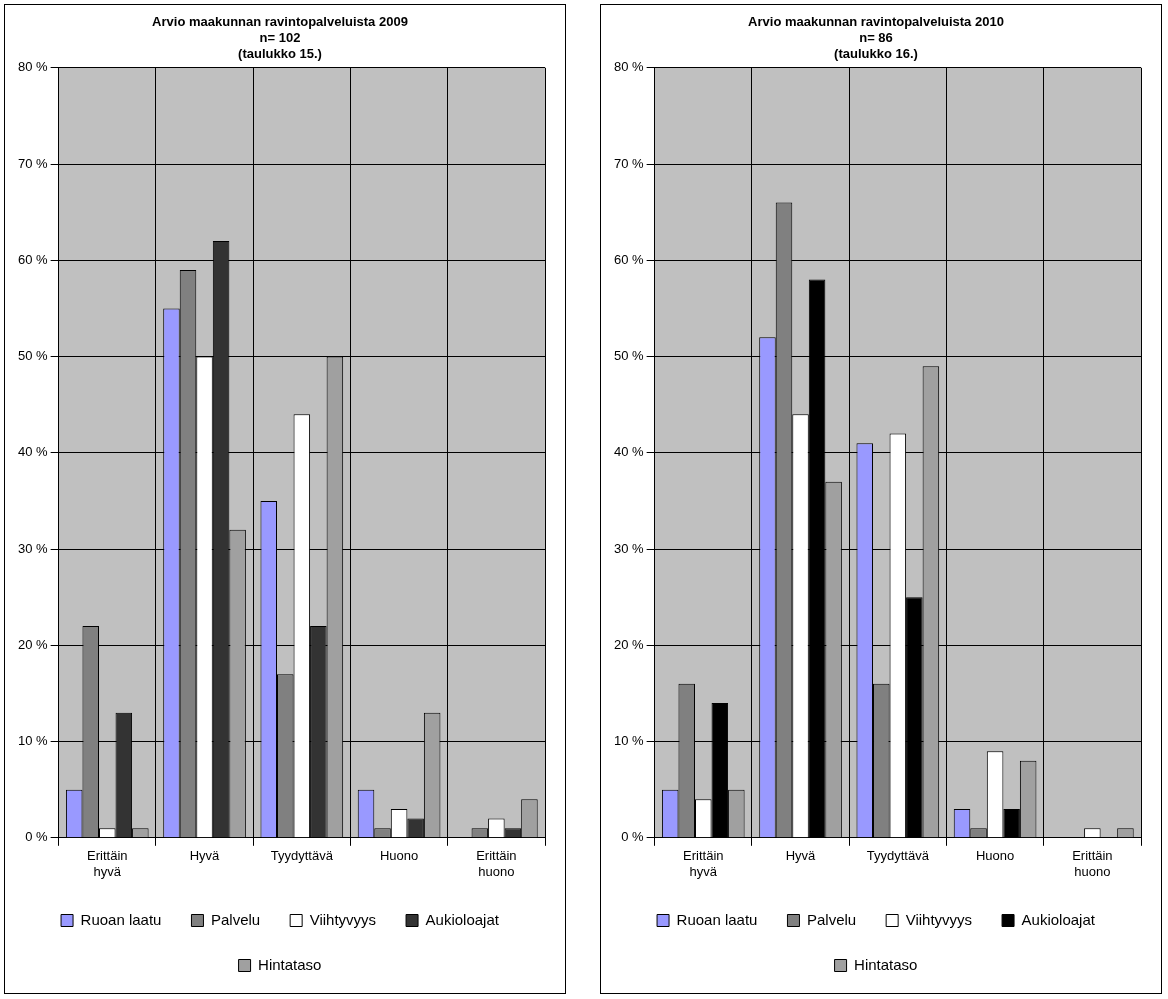 Image resolution: width=1168 pixels, height=999 pixels. What do you see at coordinates (280, 37) in the screenshot?
I see `chart-title: Arvio maakunnan ravintopalveluista 2009 n= 102 (taulukko 15.)` at bounding box center [280, 37].